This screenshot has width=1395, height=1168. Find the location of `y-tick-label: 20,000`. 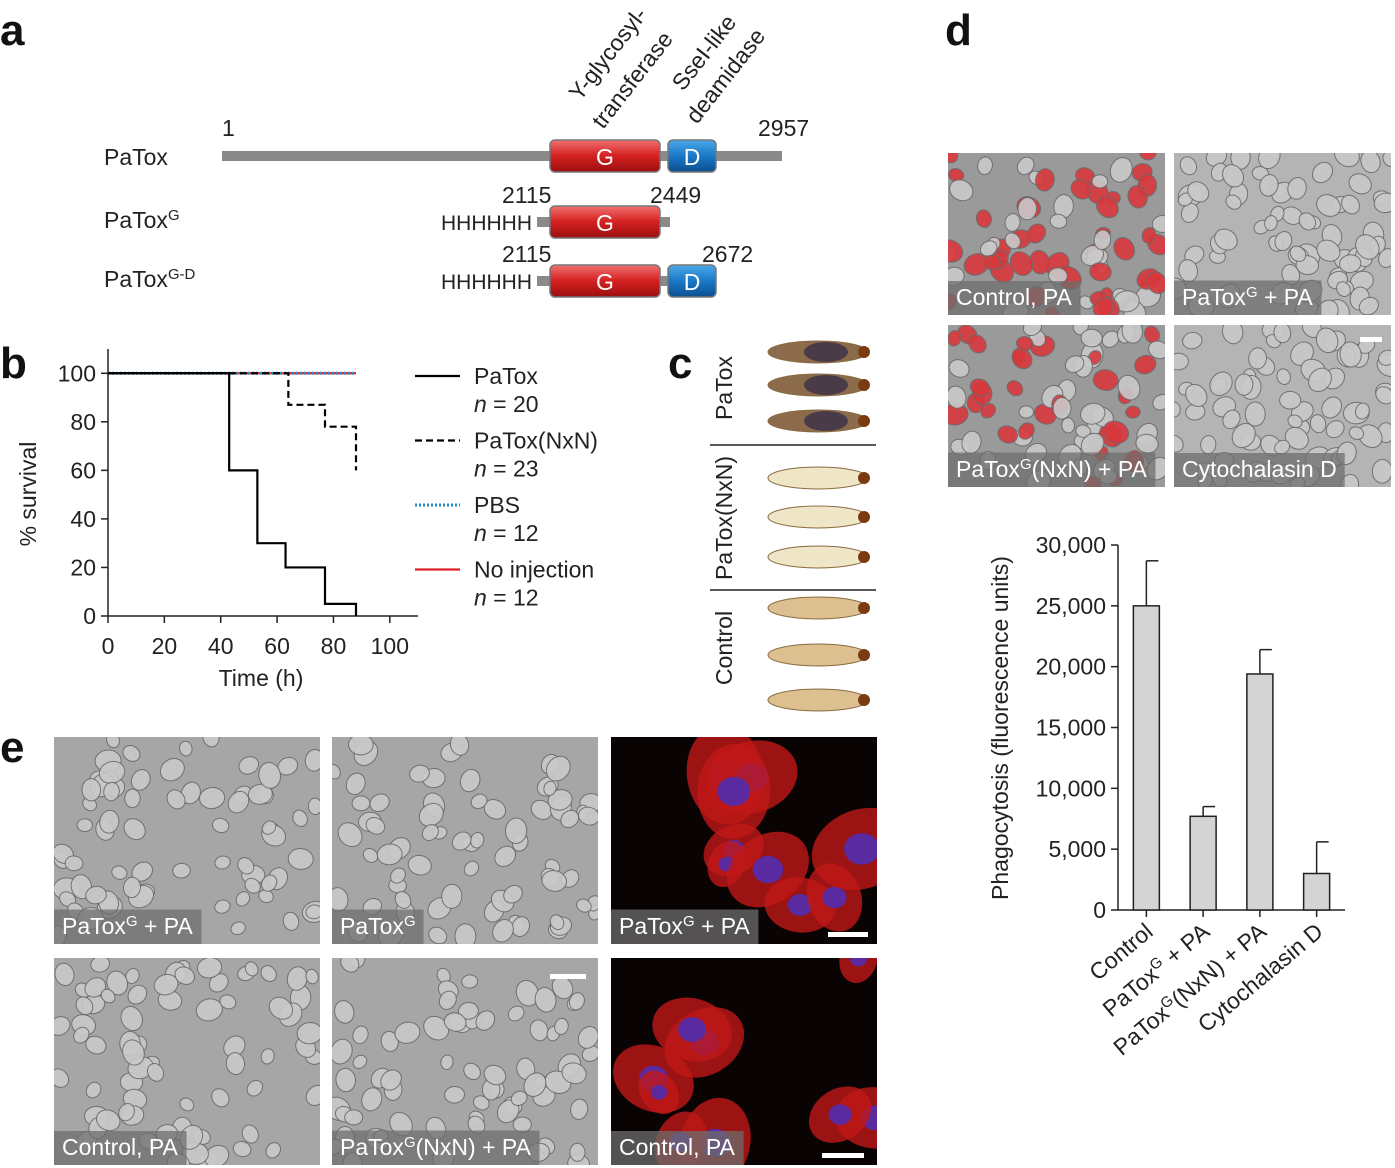

y-tick-label: 20,000 is located at coordinates (1071, 667).